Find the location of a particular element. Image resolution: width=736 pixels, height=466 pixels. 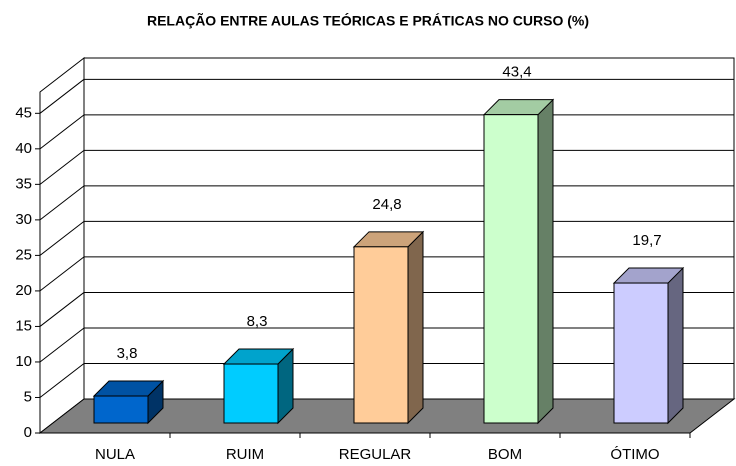

value-label: 3,8 is located at coordinates (127, 353).